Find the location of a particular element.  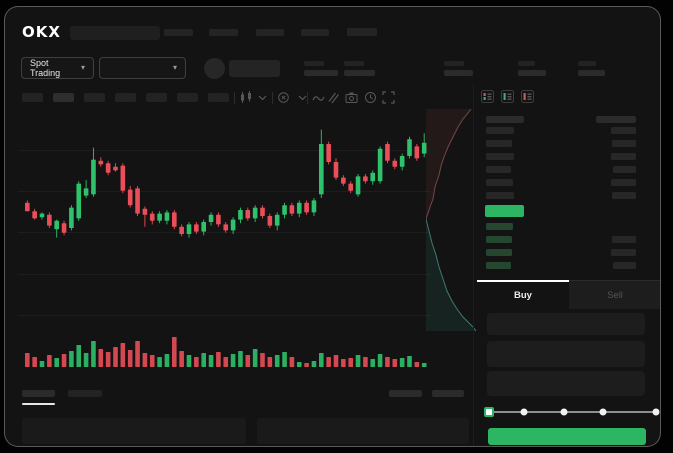

tab-sell-label: Sell is located at coordinates (615, 295).